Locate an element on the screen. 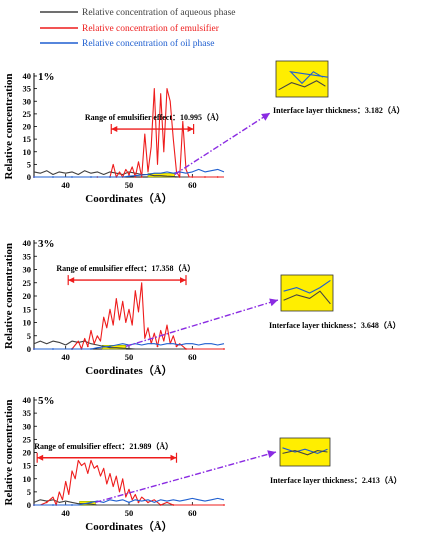  x-axis-label: Coordinates（Å） is located at coordinates (128, 198).